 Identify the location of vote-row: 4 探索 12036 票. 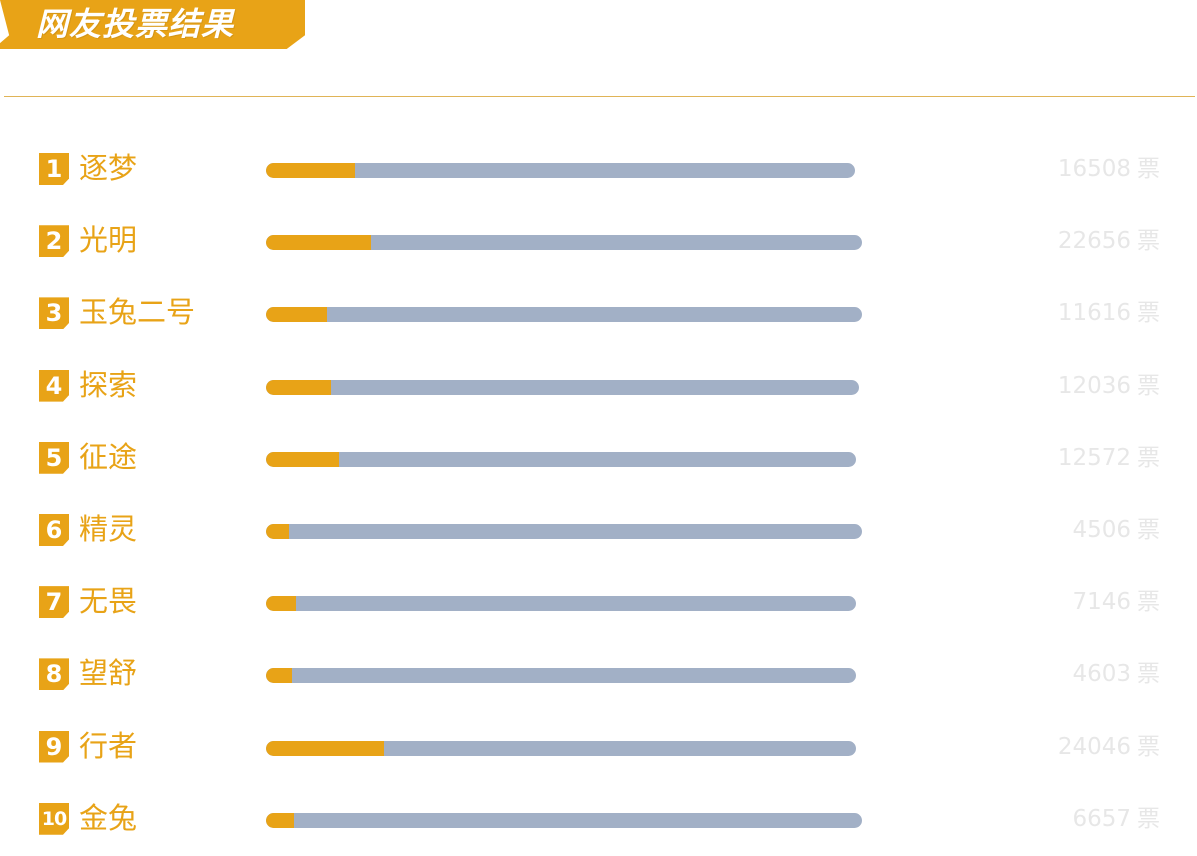
(598, 387).